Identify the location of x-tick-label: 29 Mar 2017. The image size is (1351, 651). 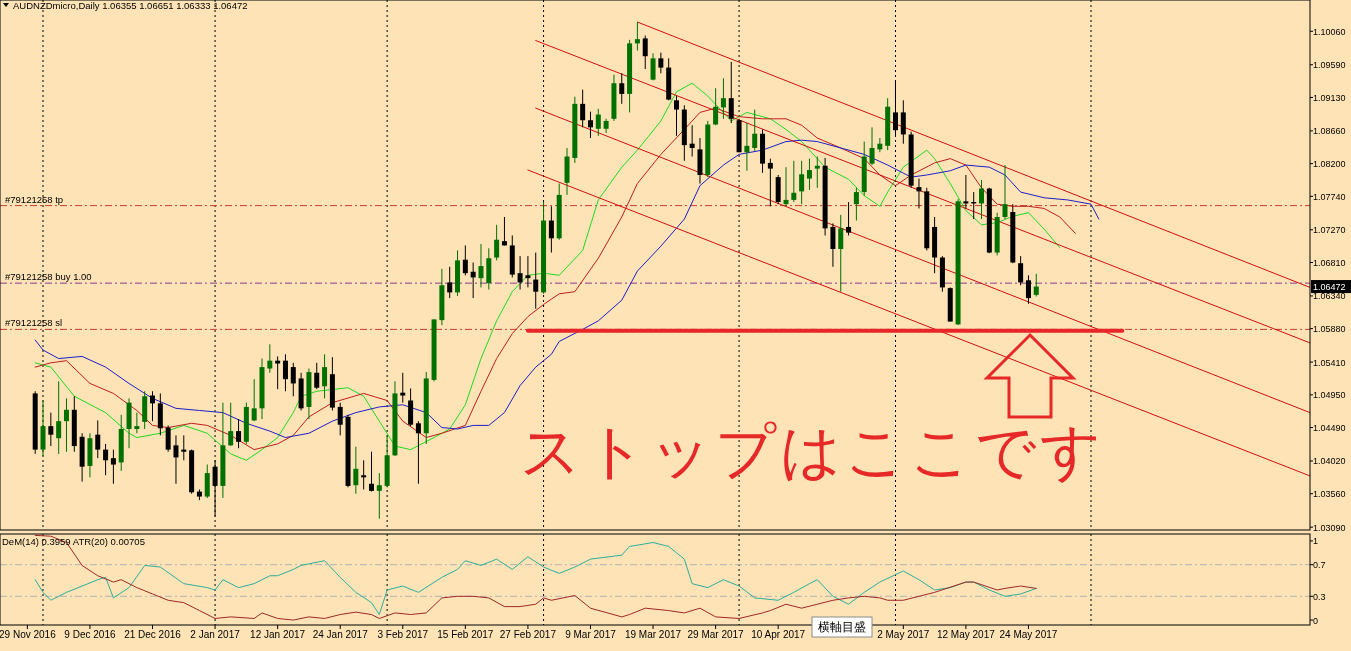
(716, 634).